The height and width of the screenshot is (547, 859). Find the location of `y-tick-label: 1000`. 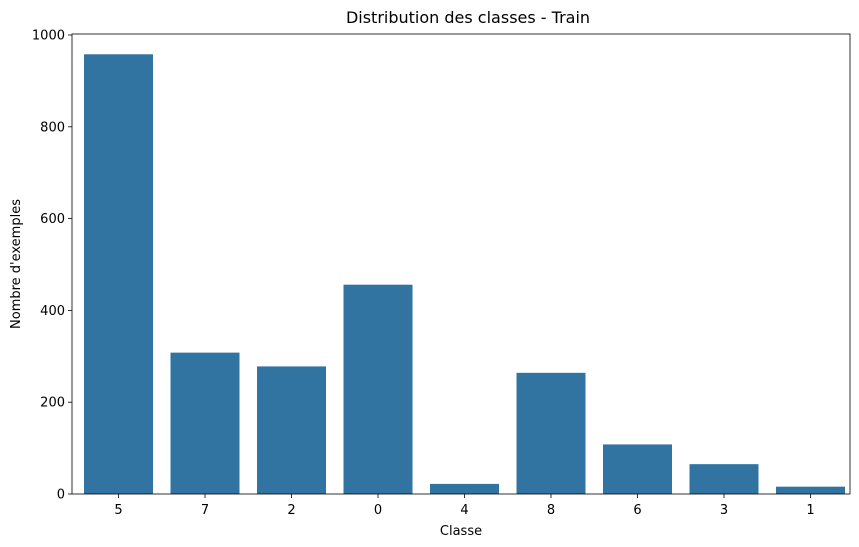

y-tick-label: 1000 is located at coordinates (48, 36).